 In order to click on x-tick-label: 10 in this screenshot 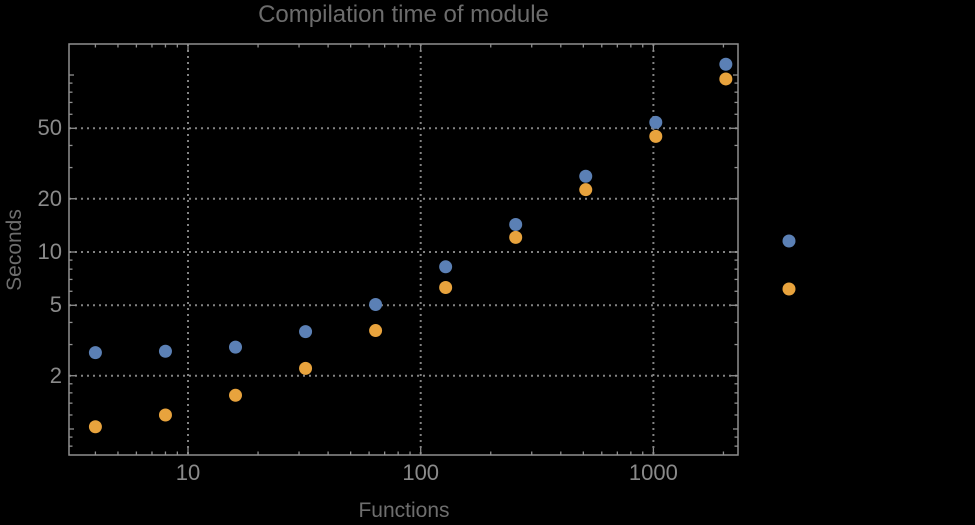, I will do `click(188, 472)`.